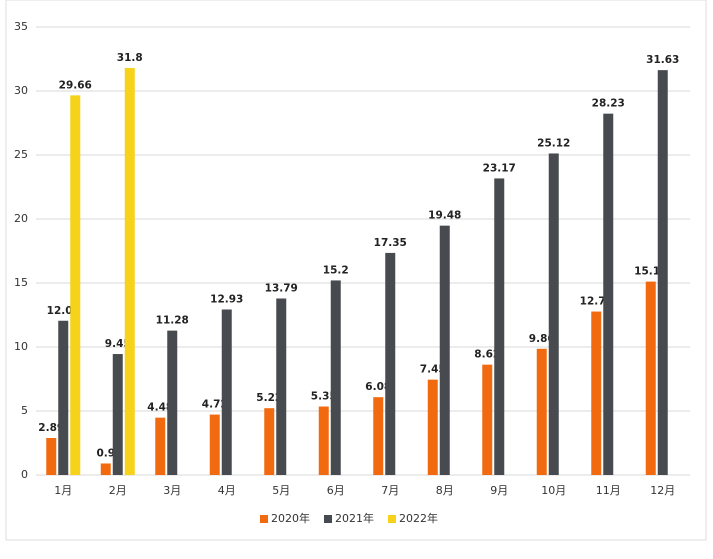 The width and height of the screenshot is (713, 559). Describe the element at coordinates (118, 344) in the screenshot. I see `data-label: 9.45` at that location.